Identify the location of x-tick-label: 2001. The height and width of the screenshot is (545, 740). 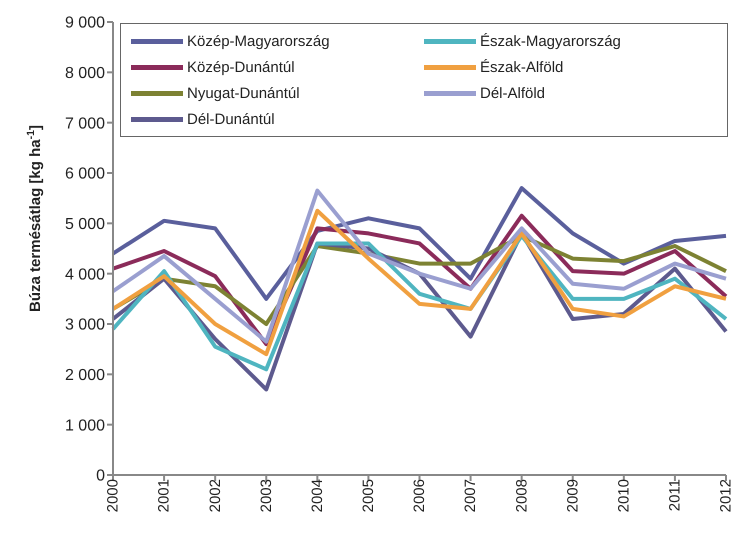
(164, 495).